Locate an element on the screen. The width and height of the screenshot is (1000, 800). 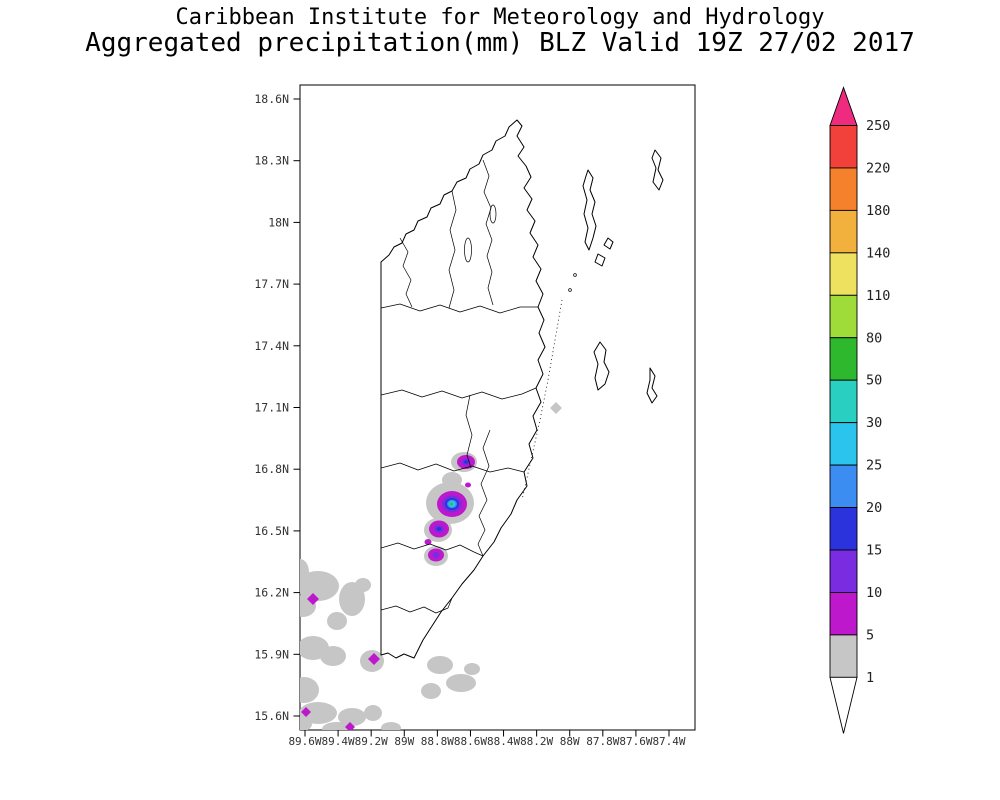
island-ambergris-caye is located at coordinates (589, 210).